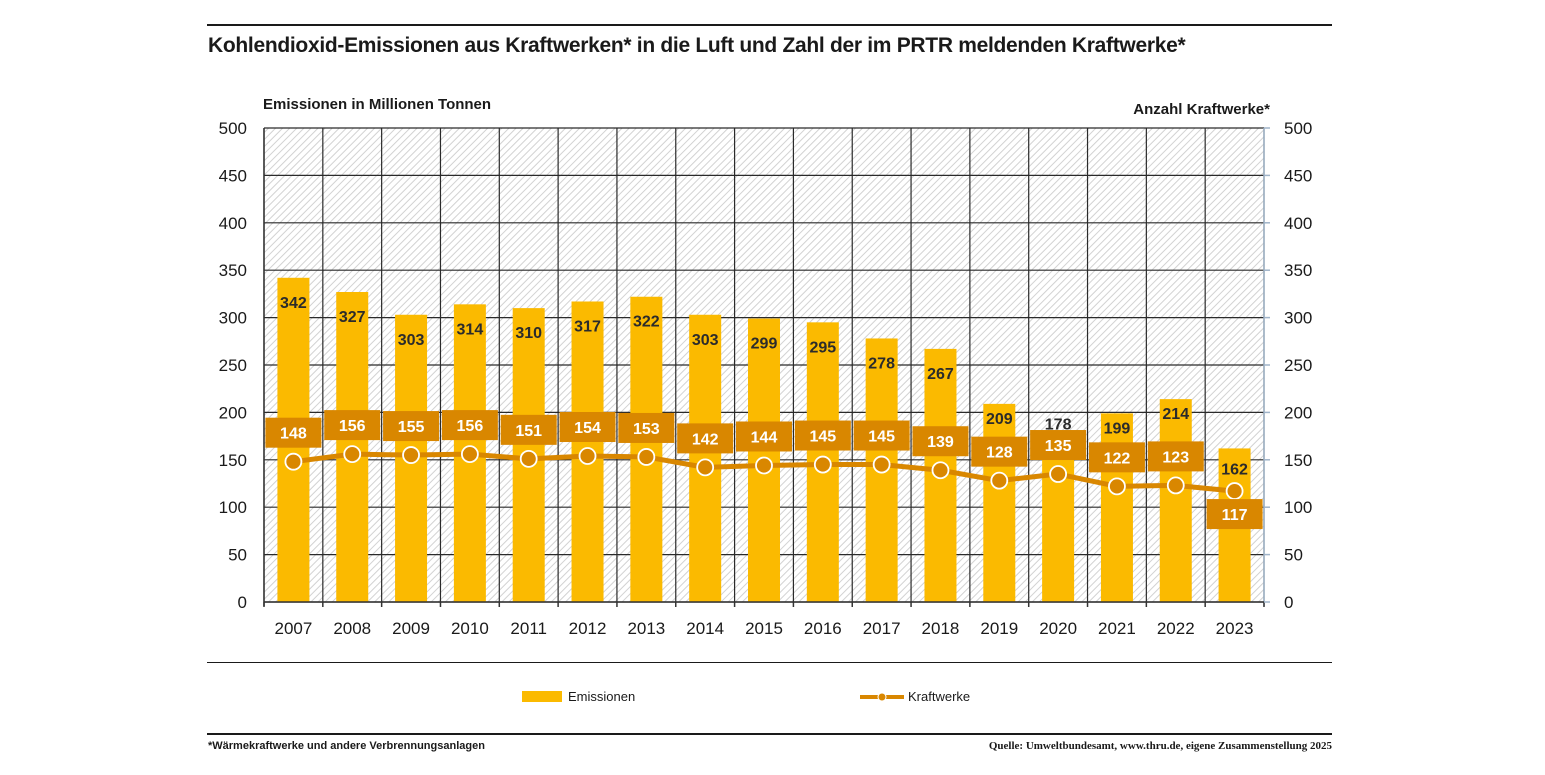  I want to click on bar-value-label: 310, so click(528, 333).